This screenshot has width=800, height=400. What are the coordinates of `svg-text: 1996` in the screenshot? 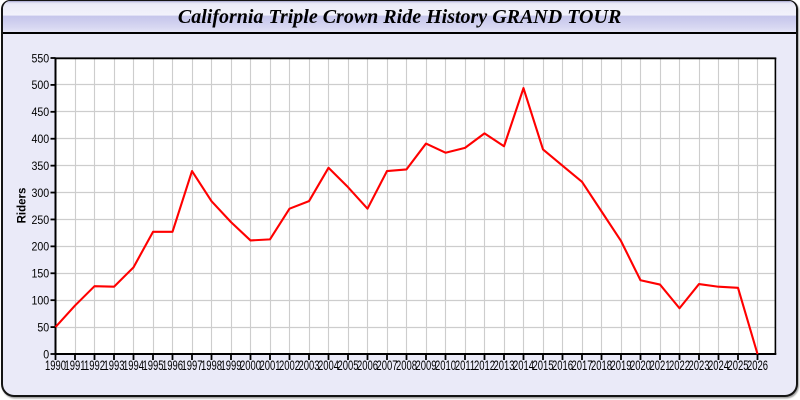 It's located at (172, 365).